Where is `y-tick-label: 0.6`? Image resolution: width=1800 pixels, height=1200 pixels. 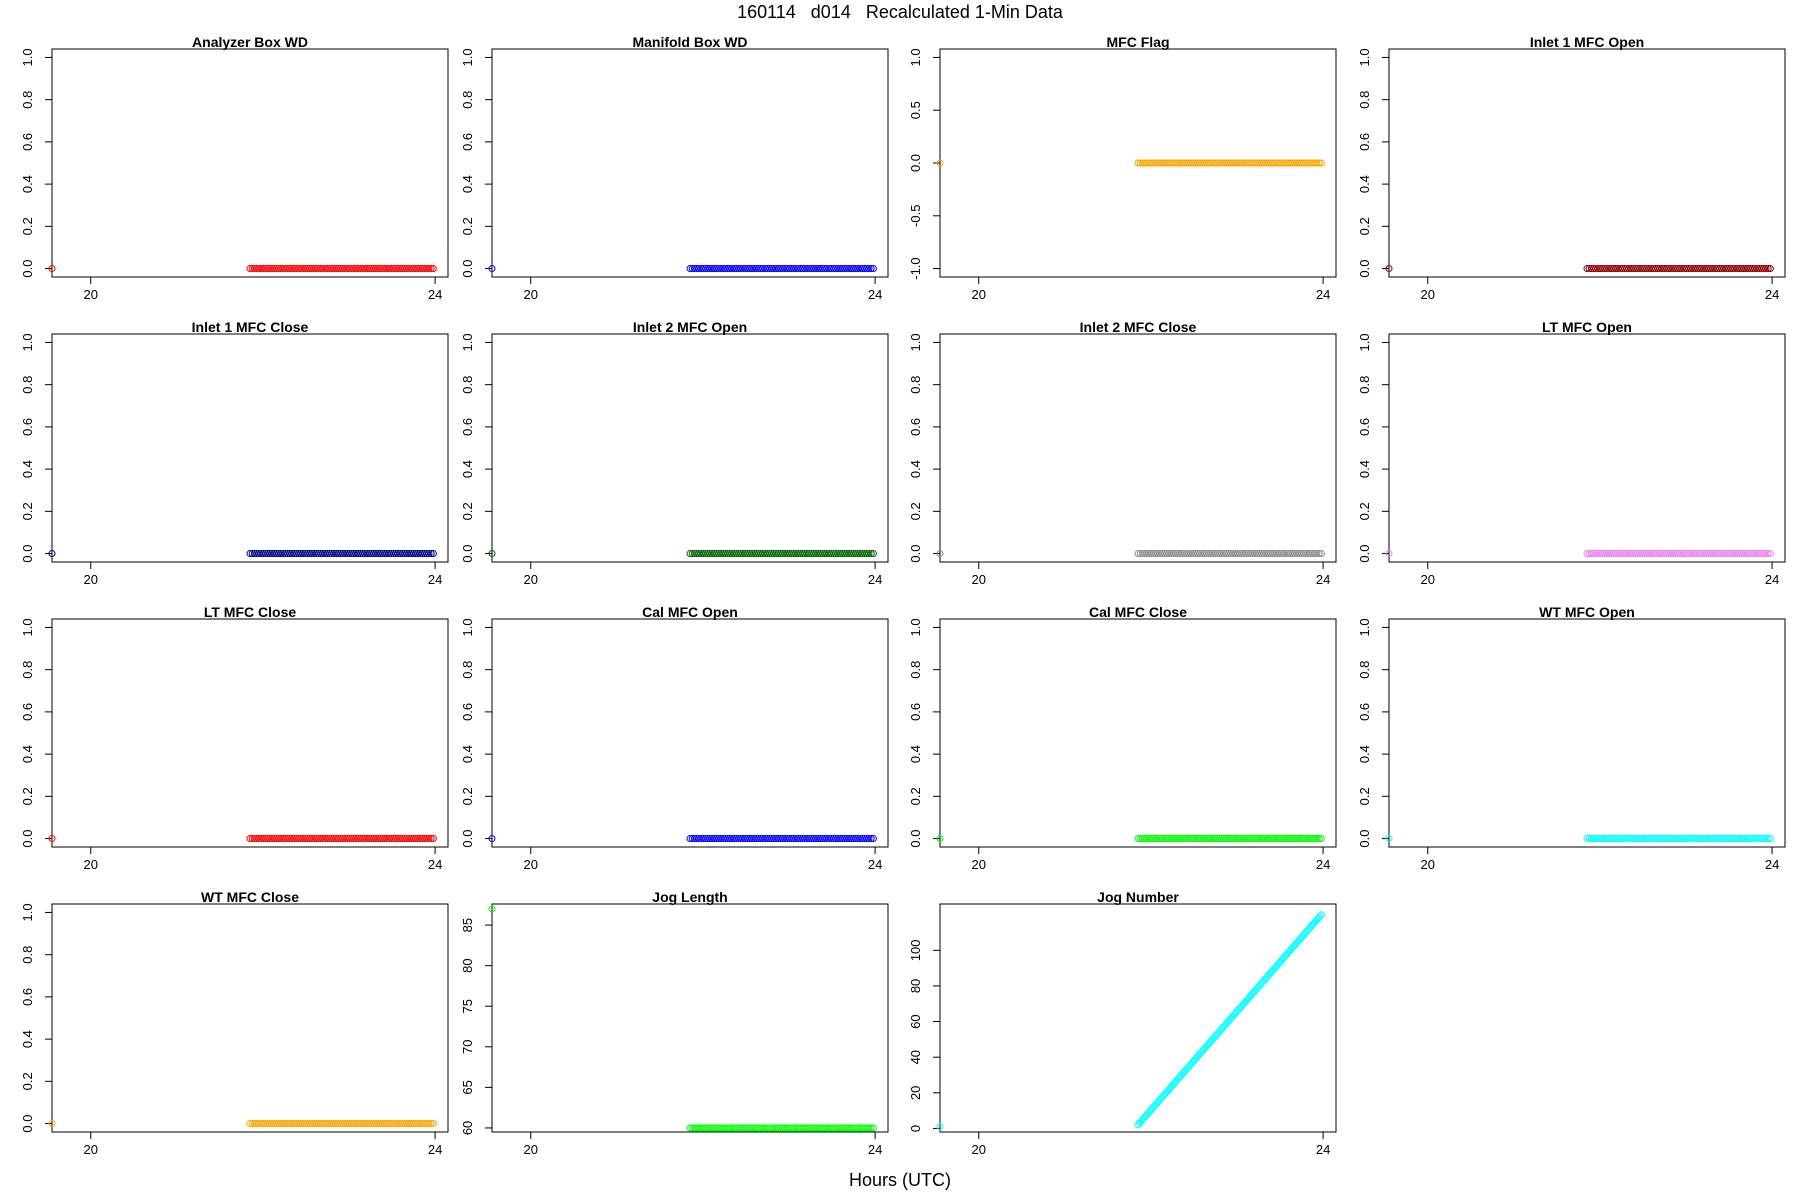
y-tick-label: 0.6 is located at coordinates (27, 712).